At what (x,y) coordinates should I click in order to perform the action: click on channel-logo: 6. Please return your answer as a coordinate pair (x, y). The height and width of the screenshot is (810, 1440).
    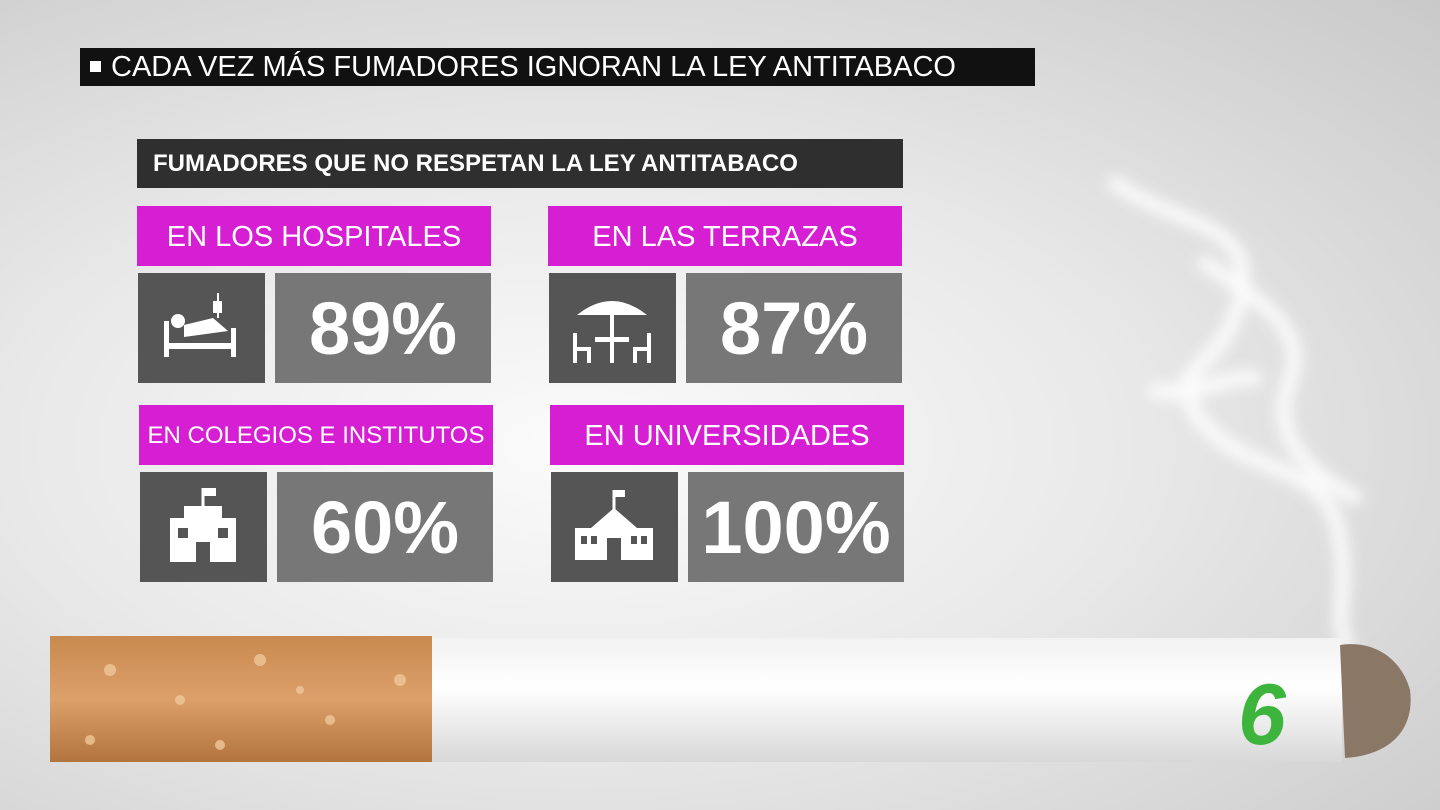
    Looking at the image, I should click on (1262, 715).